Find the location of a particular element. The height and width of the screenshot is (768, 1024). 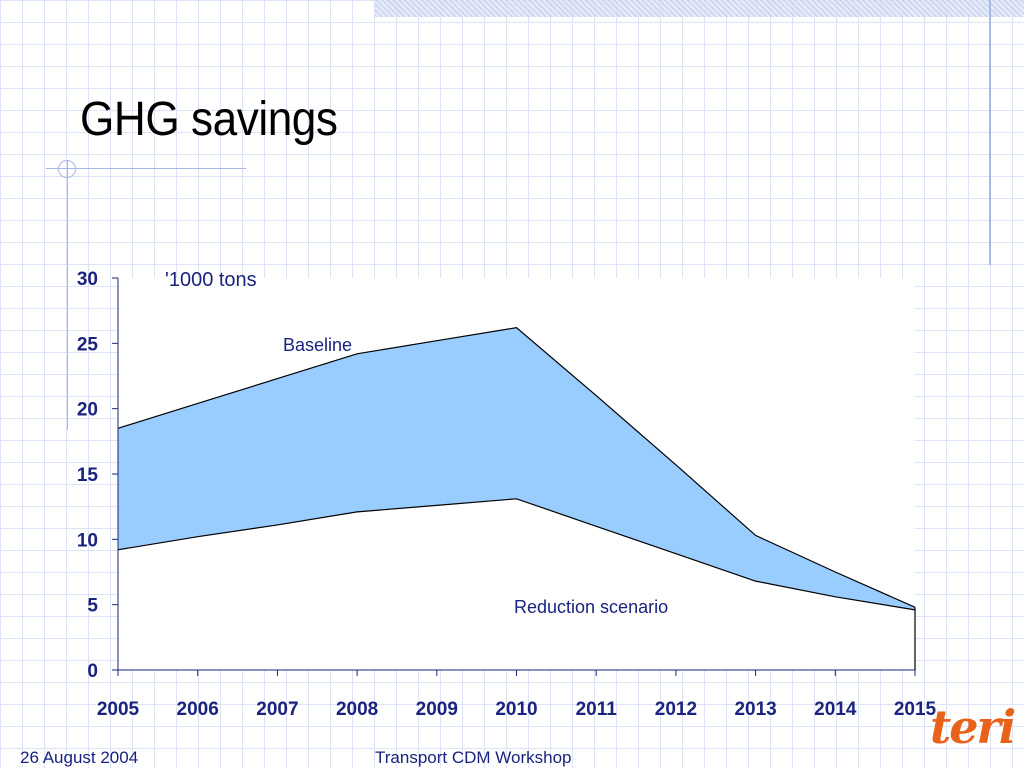

x-tick-label: 2012 is located at coordinates (676, 709).